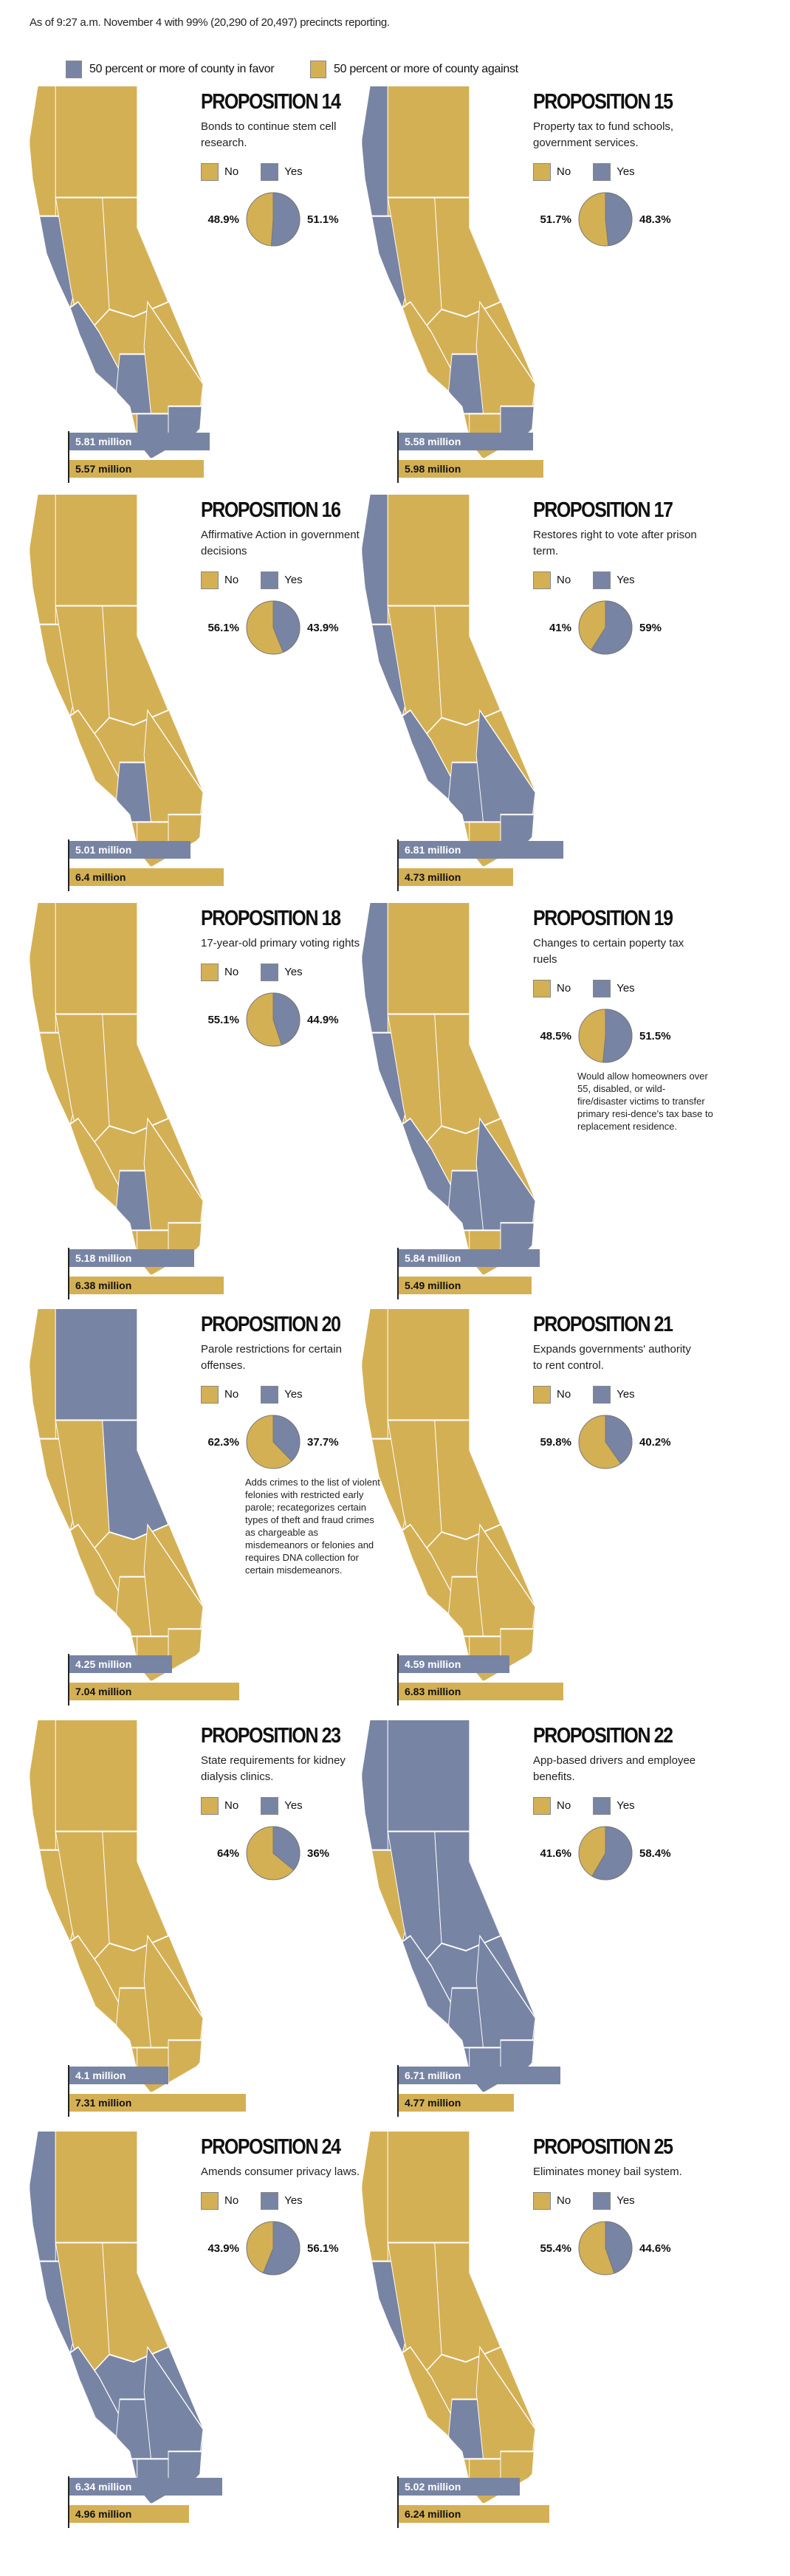  What do you see at coordinates (129, 850) in the screenshot?
I see `yes-votes-bar: 5.01 million` at bounding box center [129, 850].